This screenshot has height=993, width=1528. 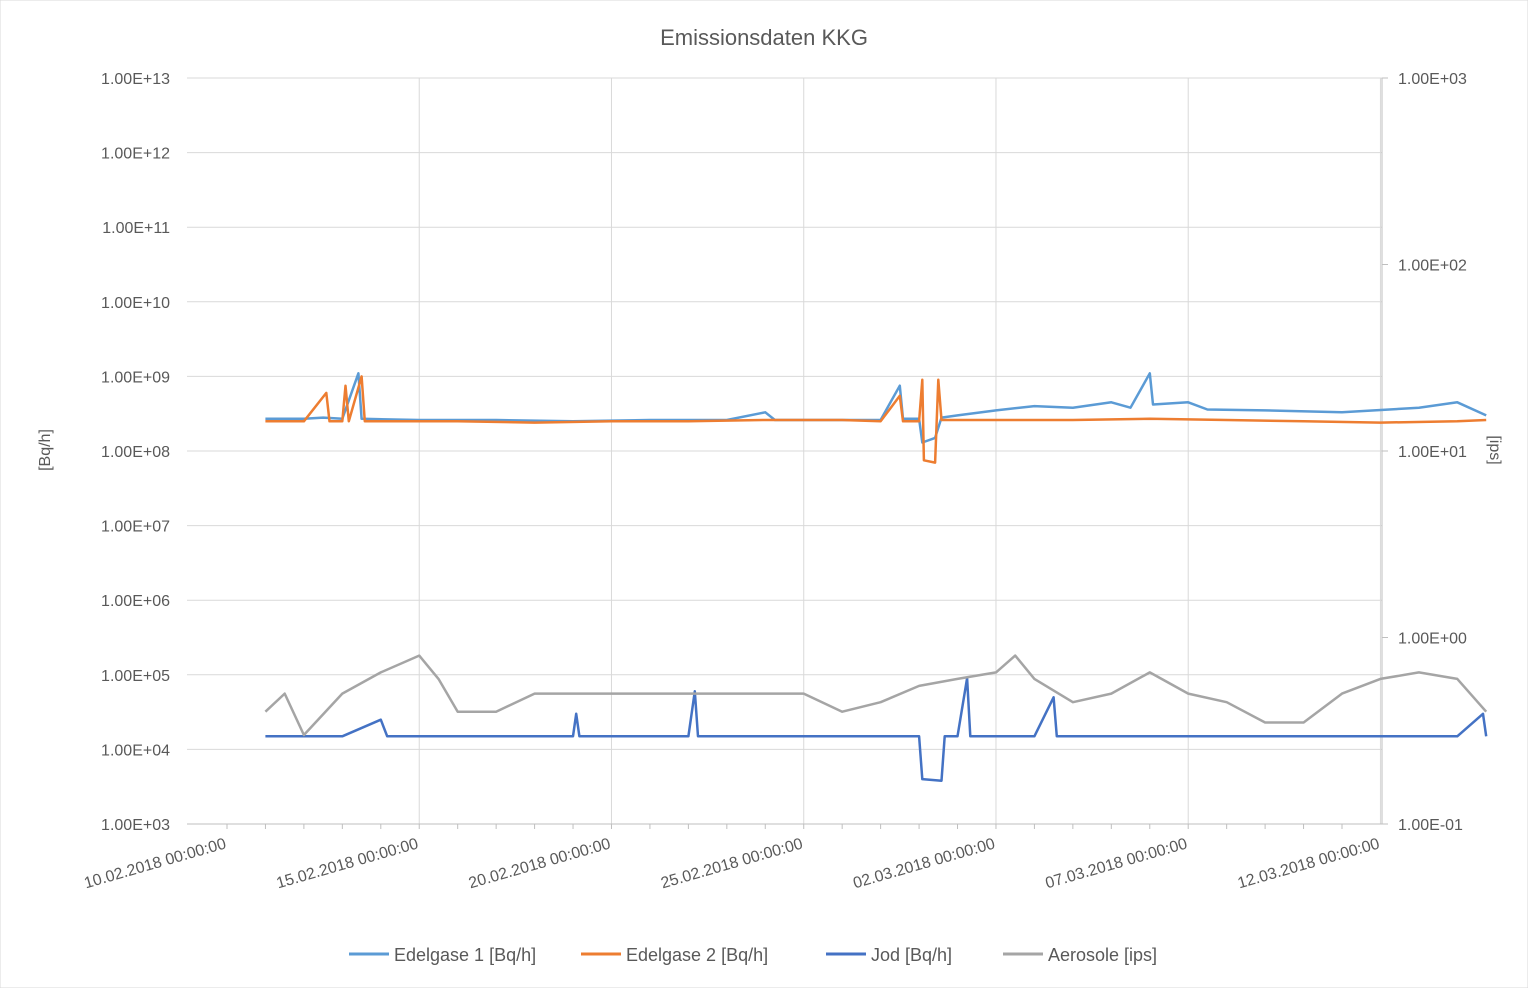 What do you see at coordinates (911, 955) in the screenshot?
I see `legend-label: Jod [Bq/h]` at bounding box center [911, 955].